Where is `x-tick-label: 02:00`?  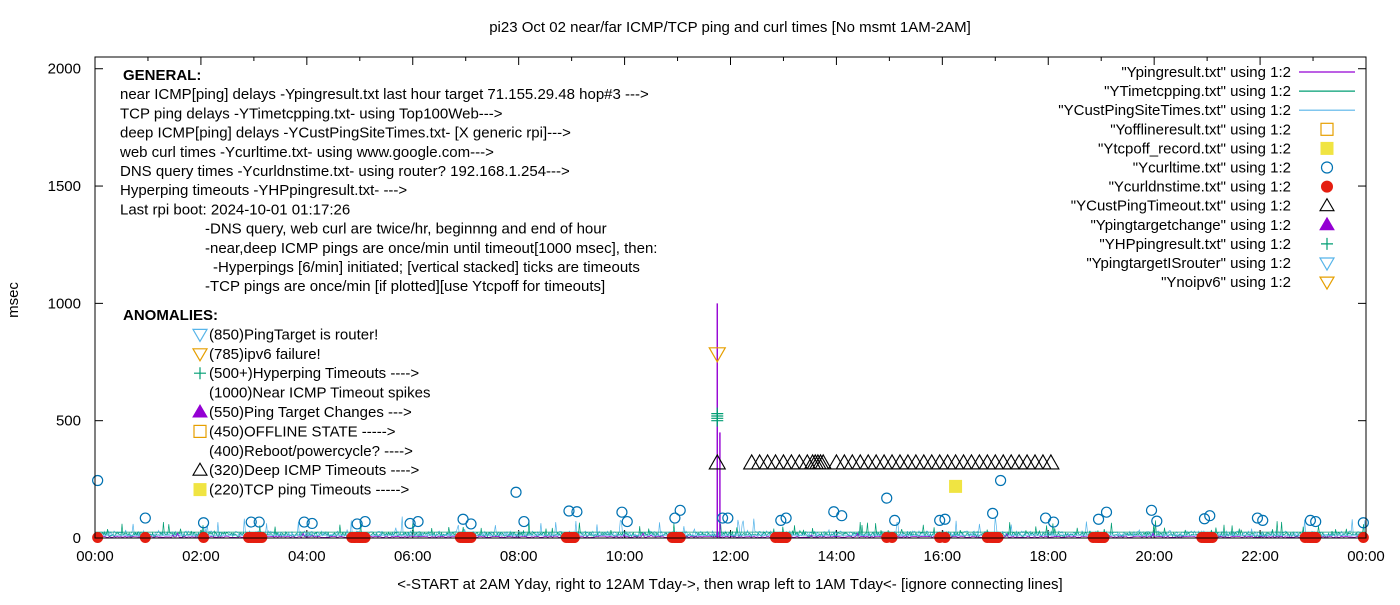 x-tick-label: 02:00 is located at coordinates (201, 556).